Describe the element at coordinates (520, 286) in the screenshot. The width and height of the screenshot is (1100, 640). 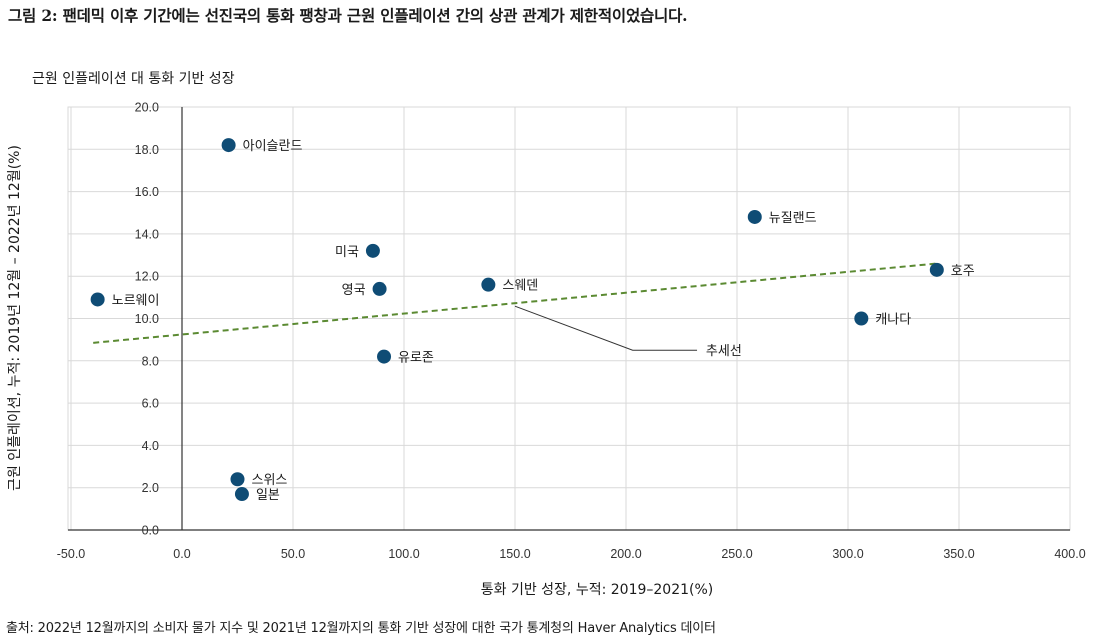
I see `point-label: 스웨덴` at that location.